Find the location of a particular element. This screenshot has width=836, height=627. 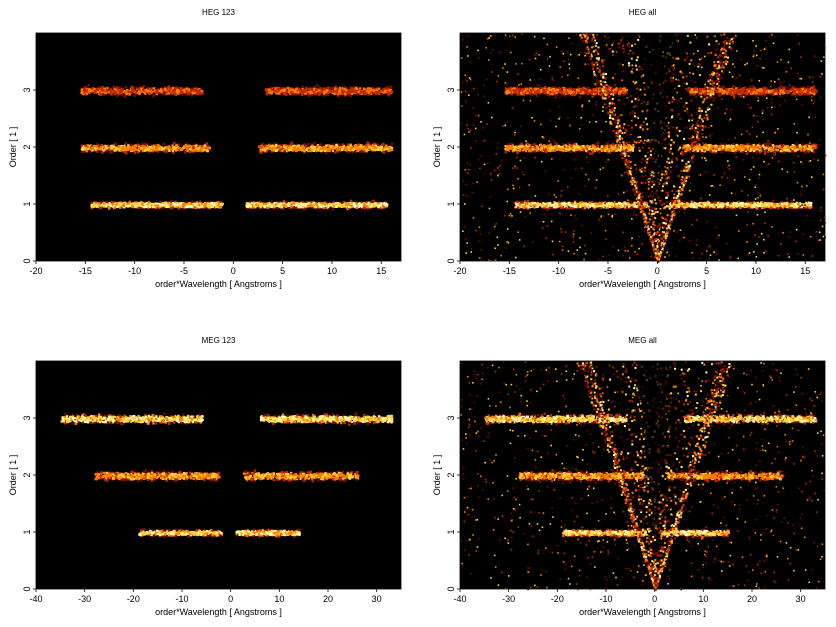

y-tick-label: 0 is located at coordinates (27, 260).